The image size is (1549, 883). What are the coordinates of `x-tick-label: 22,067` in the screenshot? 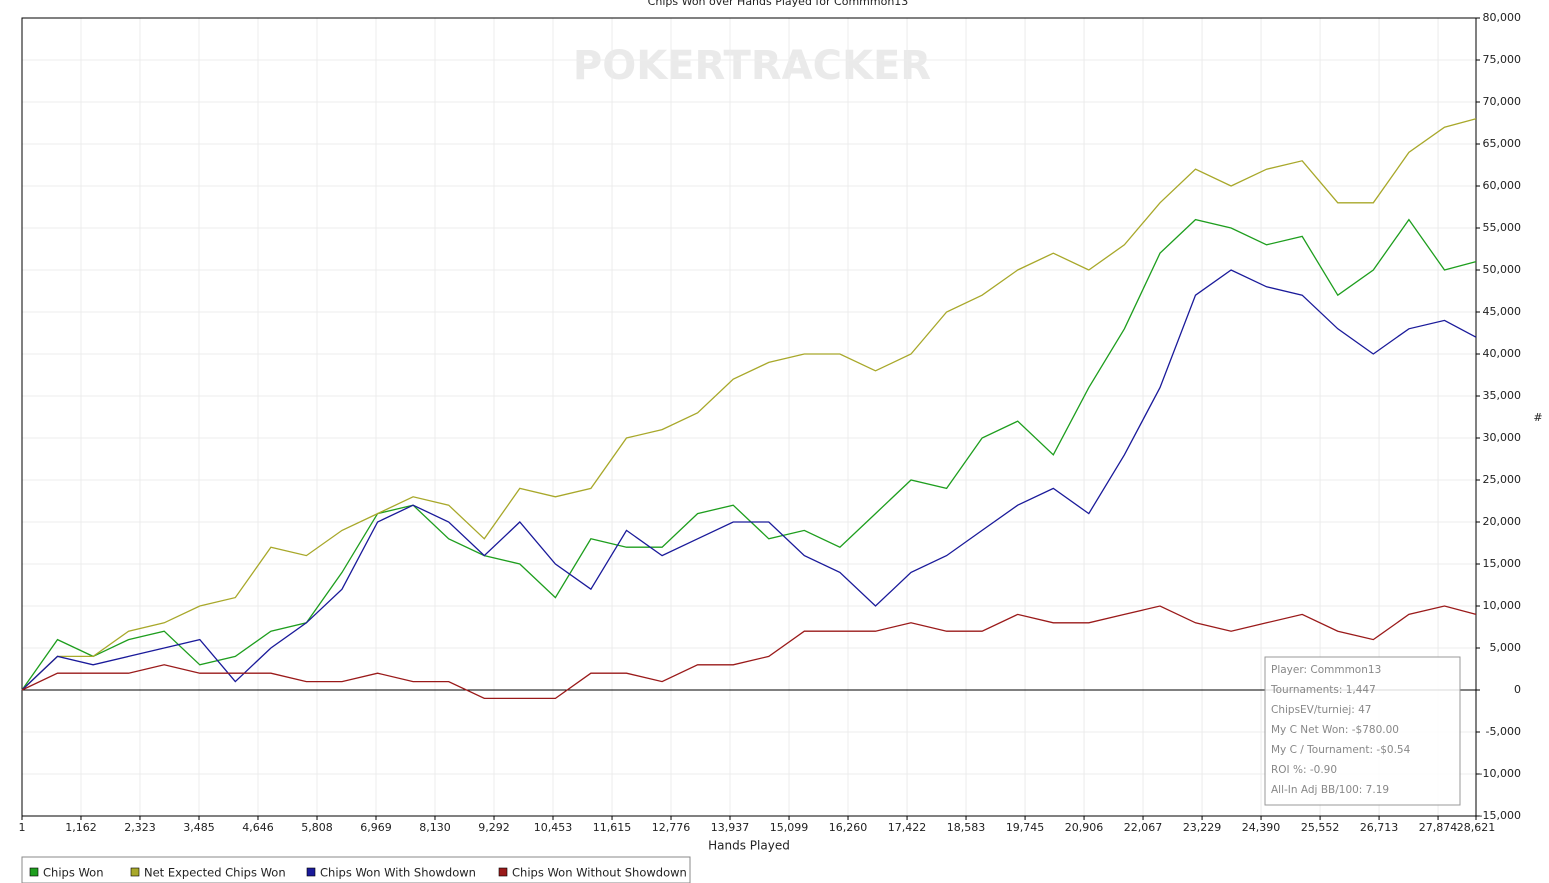 It's located at (1143, 827).